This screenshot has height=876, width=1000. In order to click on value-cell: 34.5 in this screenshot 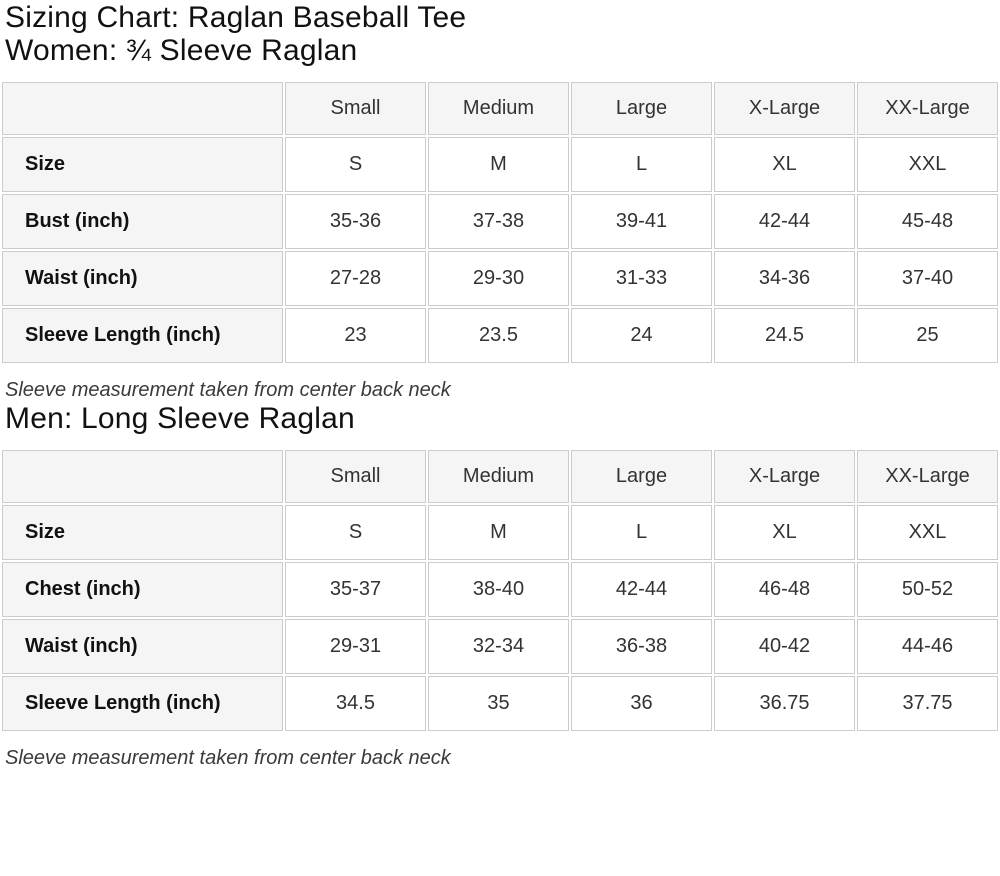, I will do `click(355, 703)`.